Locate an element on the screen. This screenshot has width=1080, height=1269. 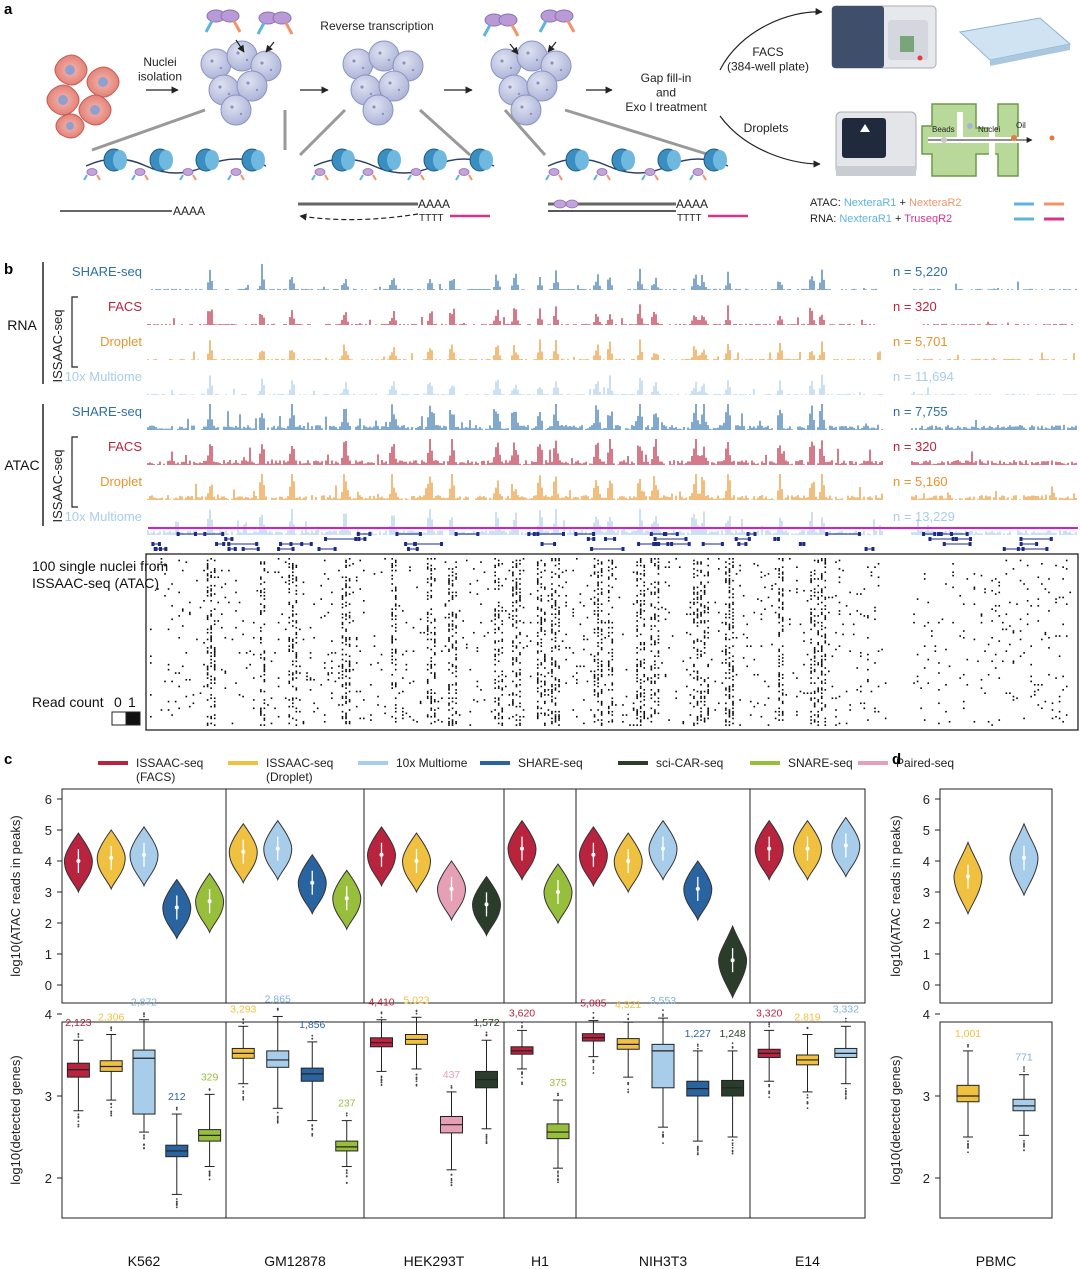
box-label-K562-4: 329 is located at coordinates (210, 1077).